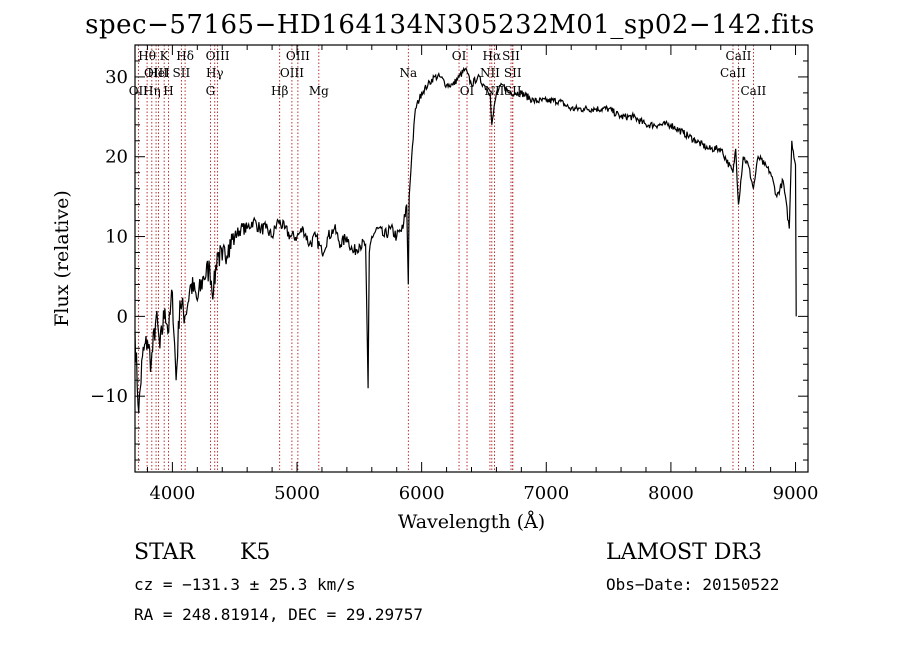 The width and height of the screenshot is (900, 649). What do you see at coordinates (546, 493) in the screenshot?
I see `x-tick-label: 7000` at bounding box center [546, 493].